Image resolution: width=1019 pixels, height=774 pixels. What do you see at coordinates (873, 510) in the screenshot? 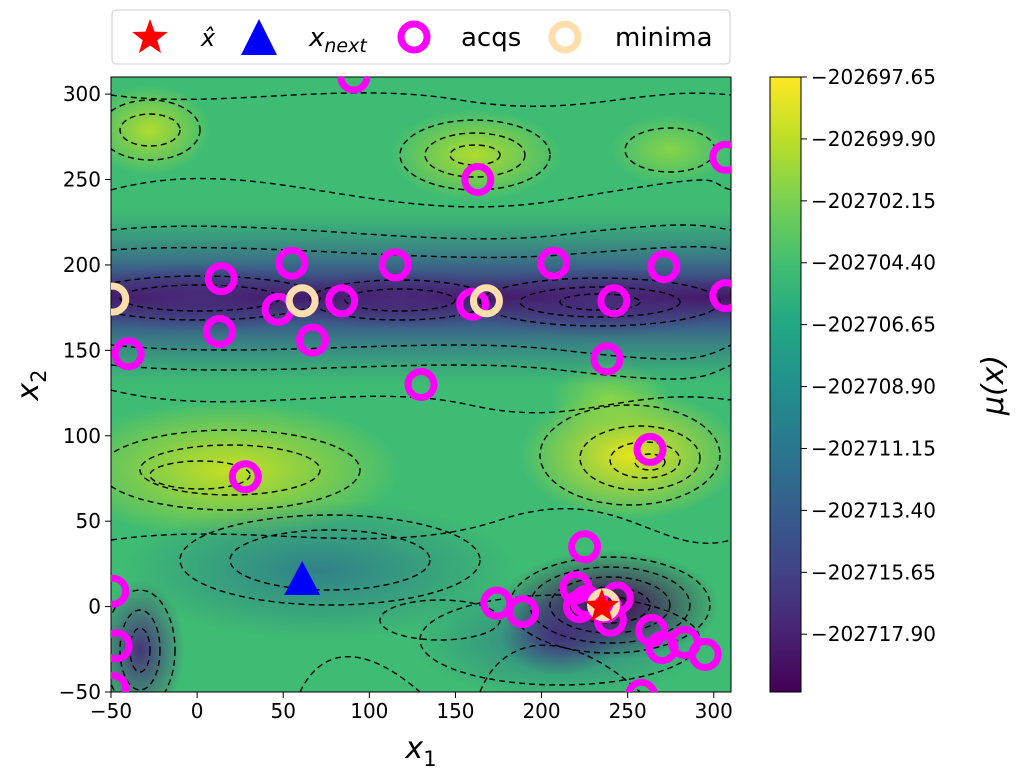
I see `colorbar-tick-label: −202713.40` at bounding box center [873, 510].